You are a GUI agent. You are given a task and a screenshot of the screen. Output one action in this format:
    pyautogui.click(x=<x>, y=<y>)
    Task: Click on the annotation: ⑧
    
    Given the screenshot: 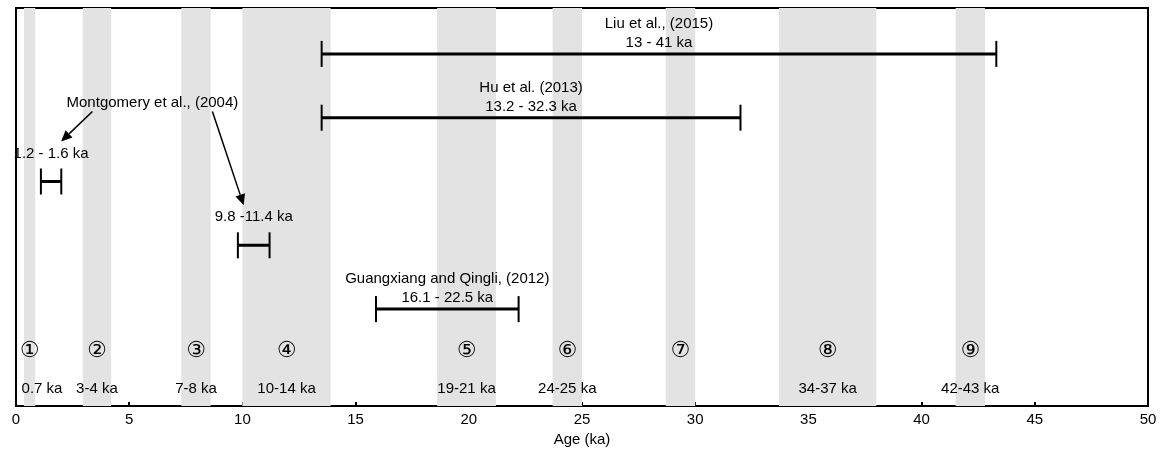 What is the action you would take?
    pyautogui.click(x=827, y=349)
    